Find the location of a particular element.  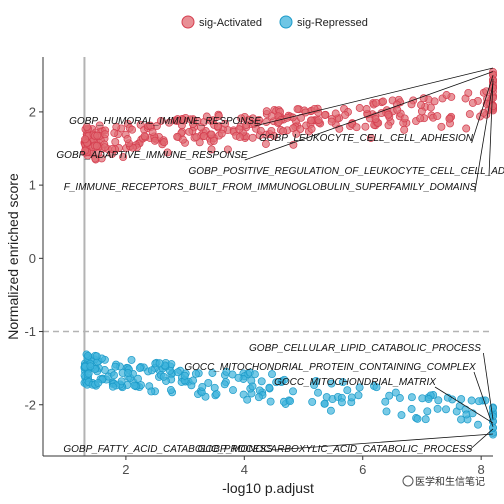

legend: sig-Activated sig-Repressed is located at coordinates (274, 22).